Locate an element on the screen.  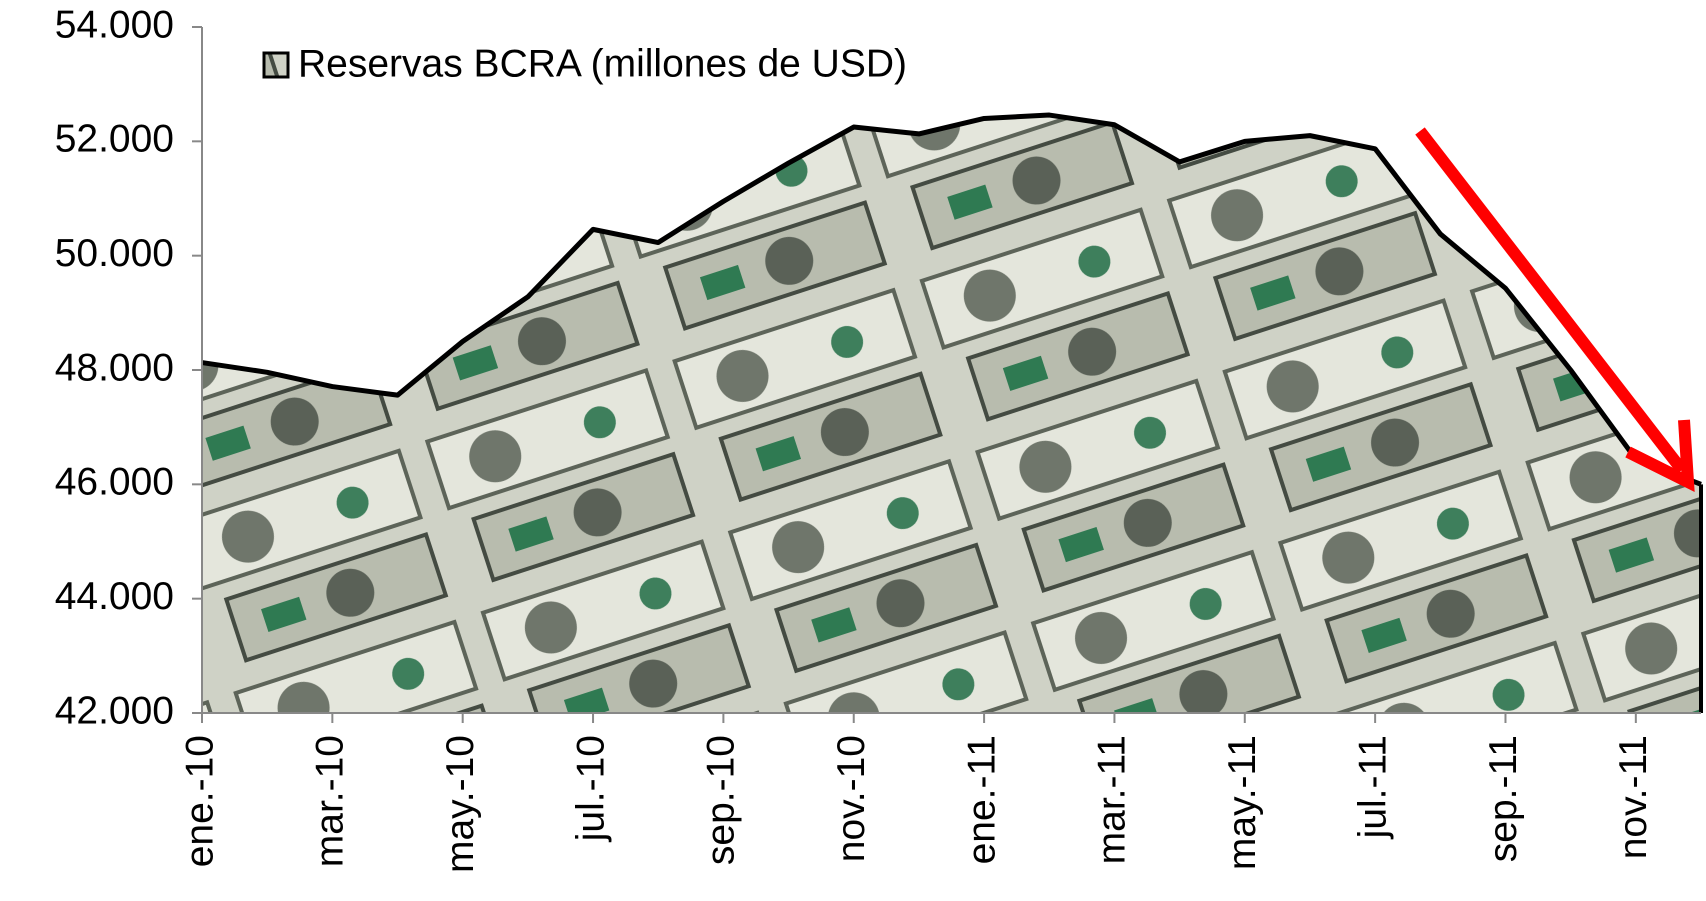
y-tick-label: 48.000 is located at coordinates (114, 367).